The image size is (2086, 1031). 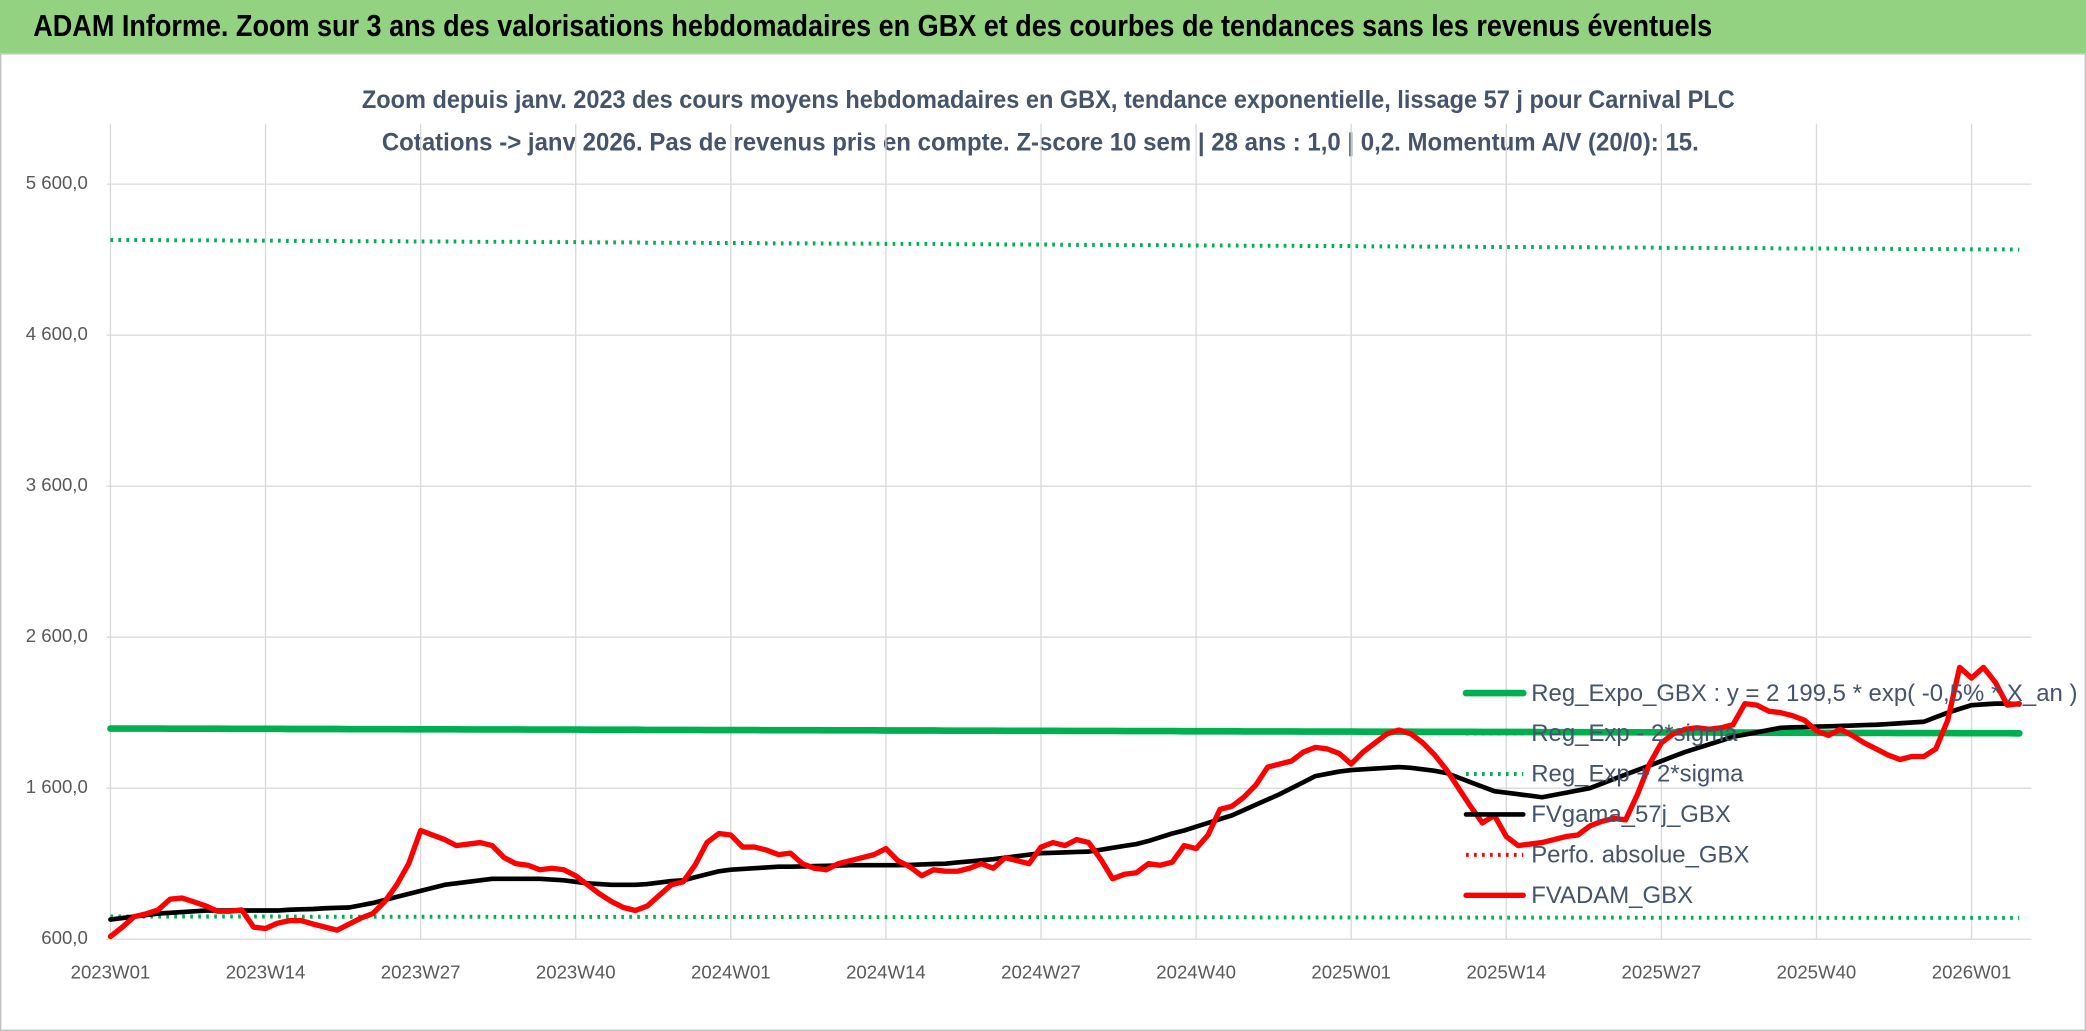 I want to click on y-tick-label: 5 600,0, so click(x=57, y=182).